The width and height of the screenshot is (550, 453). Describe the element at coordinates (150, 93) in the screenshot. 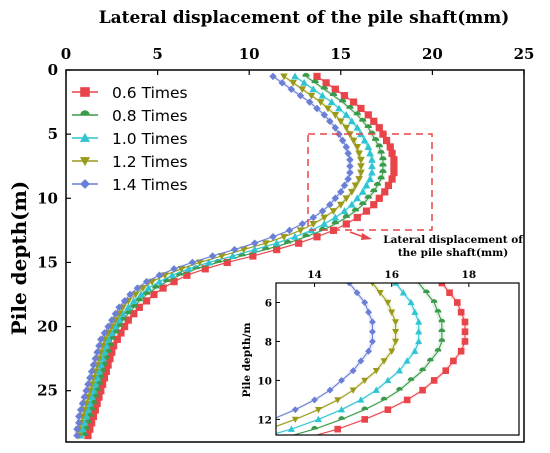

I see `legend-label: 0.6 Times` at that location.